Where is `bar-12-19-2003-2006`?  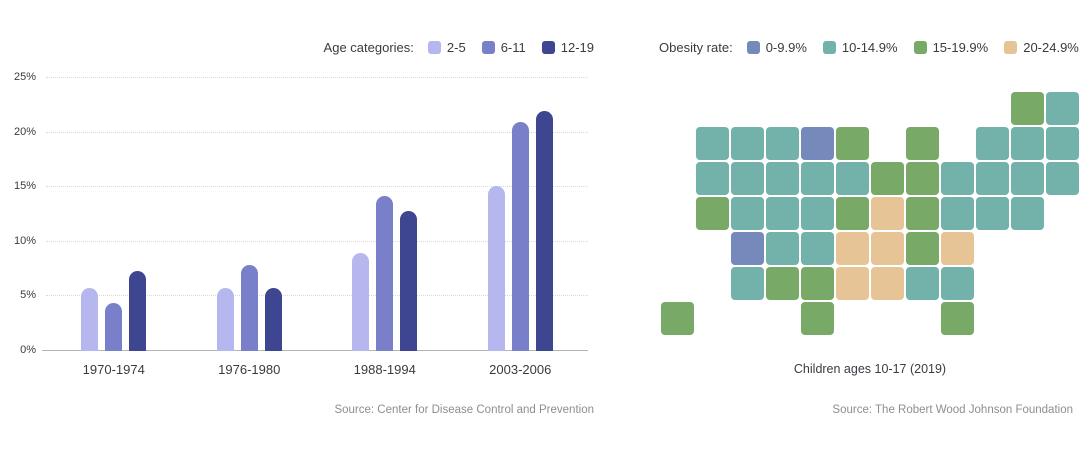
bar-12-19-2003-2006 is located at coordinates (544, 230).